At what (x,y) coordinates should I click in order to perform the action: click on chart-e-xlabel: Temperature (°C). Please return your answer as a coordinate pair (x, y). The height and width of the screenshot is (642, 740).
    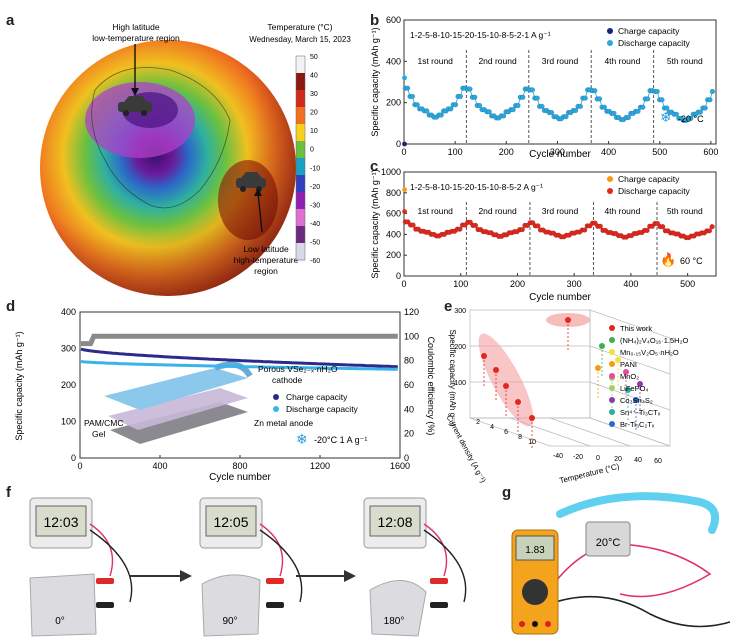
    Looking at the image, I should click on (590, 473).